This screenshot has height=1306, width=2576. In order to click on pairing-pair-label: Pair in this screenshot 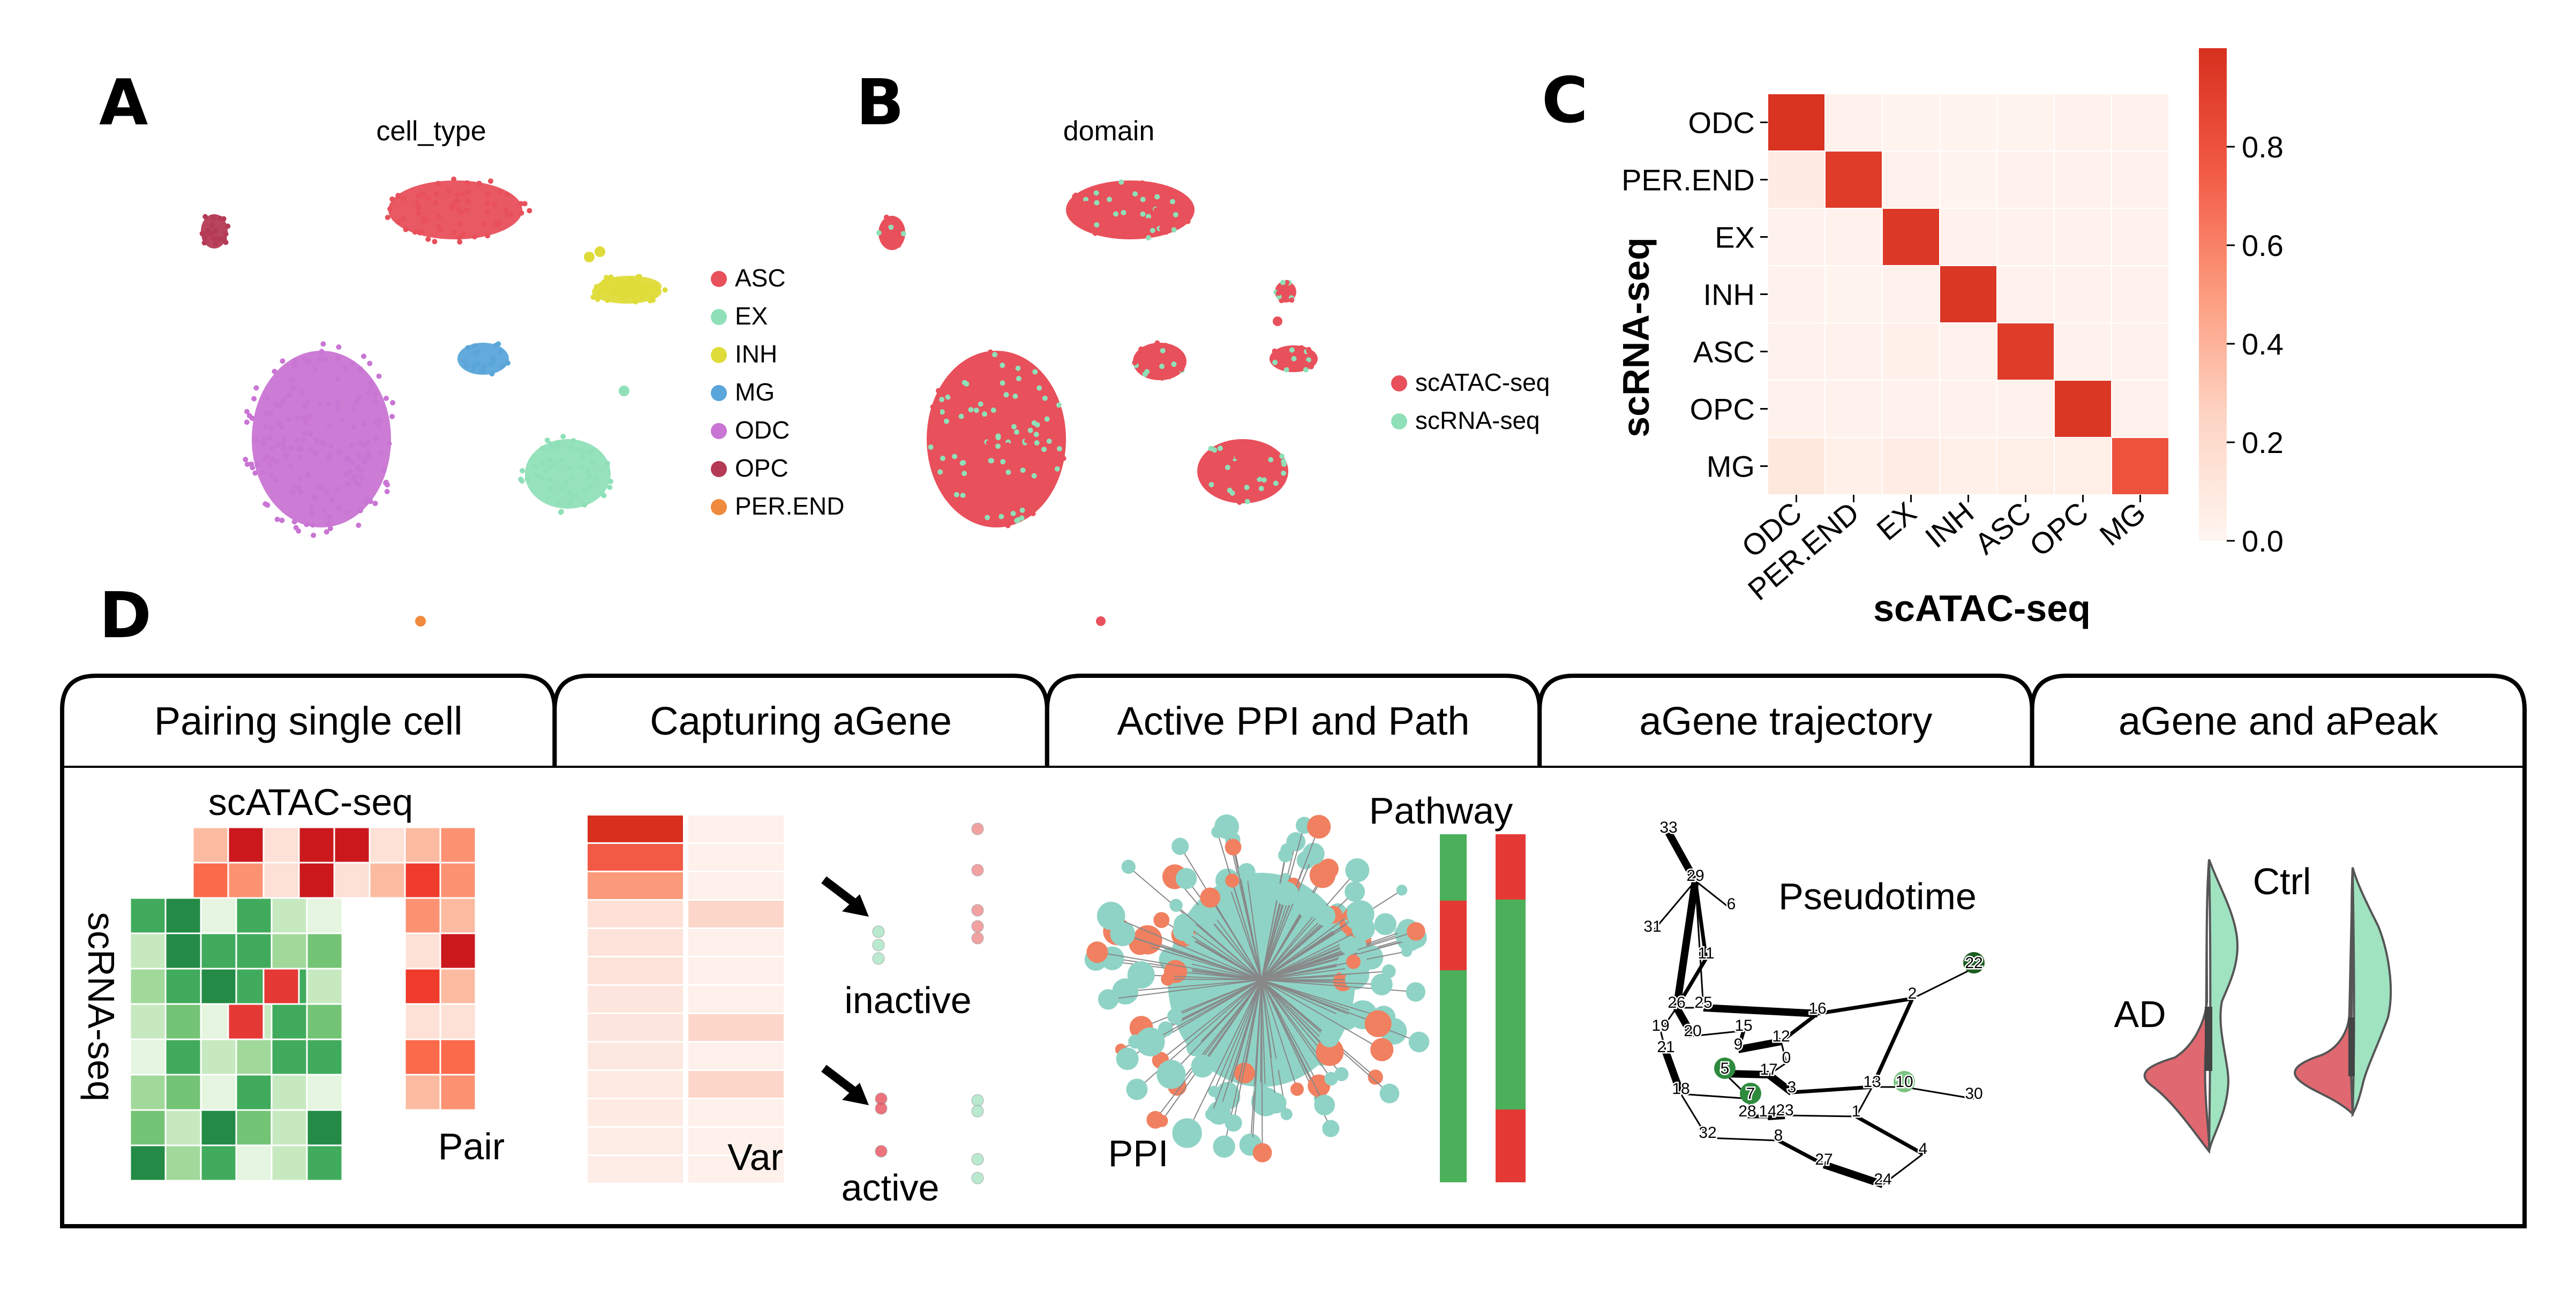, I will do `click(471, 1146)`.